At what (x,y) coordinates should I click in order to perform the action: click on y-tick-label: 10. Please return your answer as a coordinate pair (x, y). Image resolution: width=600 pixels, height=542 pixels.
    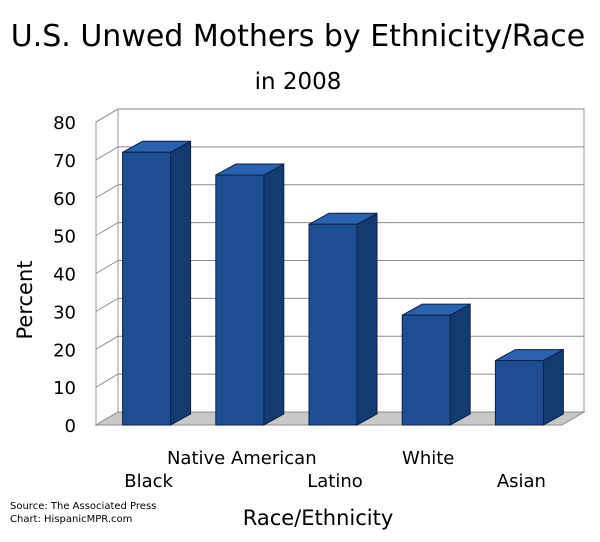
    Looking at the image, I should click on (64, 388).